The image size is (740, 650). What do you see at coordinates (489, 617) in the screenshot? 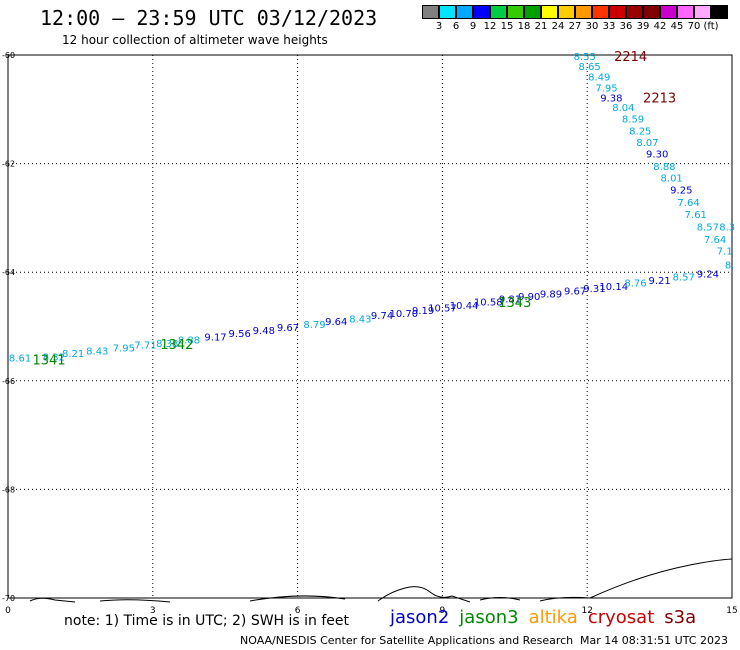
I see `satellite-jason3: jason3` at bounding box center [489, 617].